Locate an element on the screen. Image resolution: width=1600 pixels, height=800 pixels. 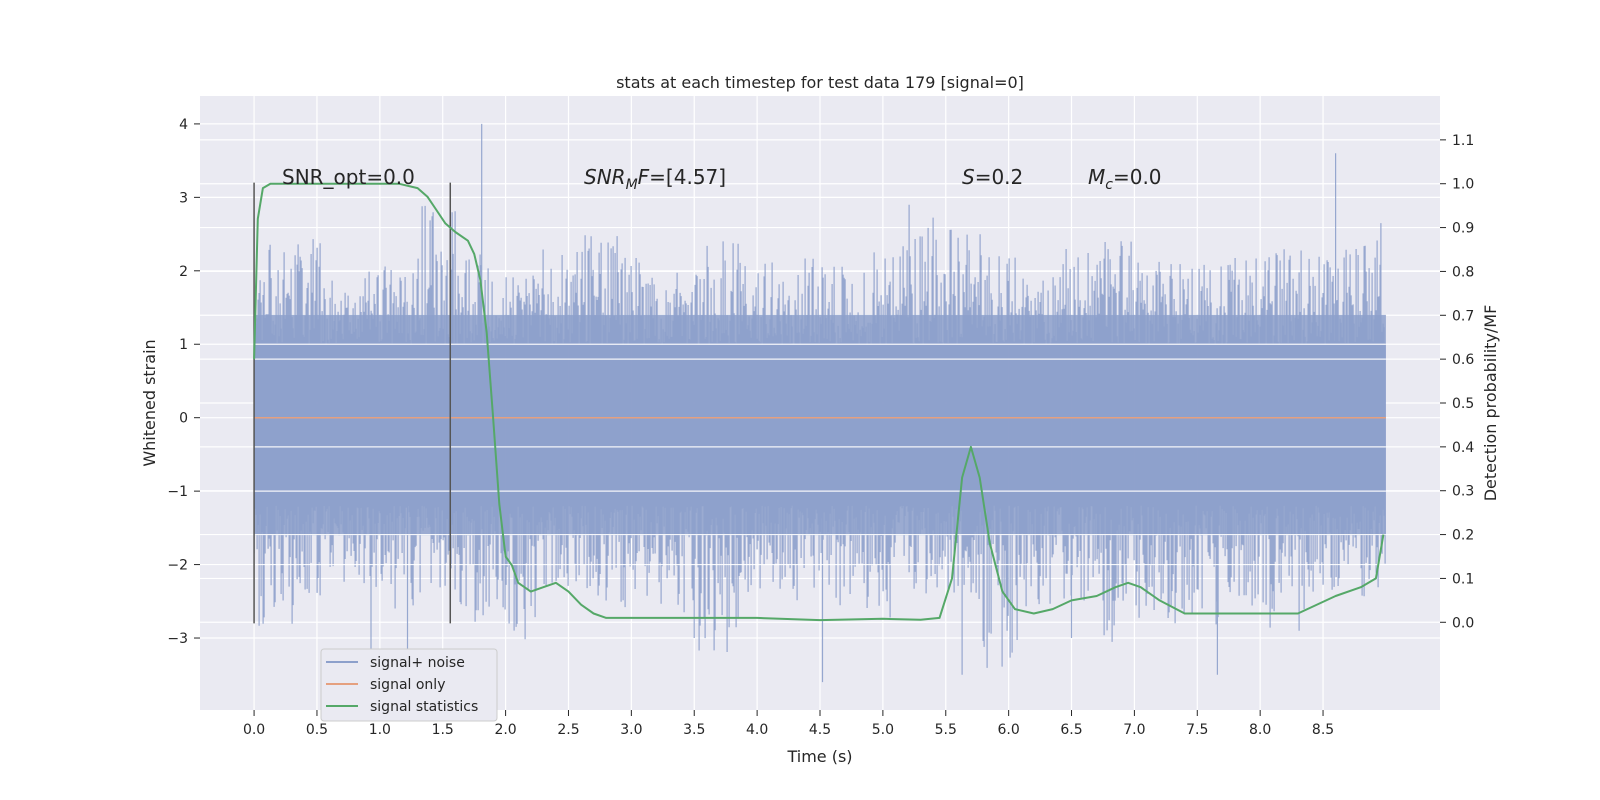
y-tick-label: 4 is located at coordinates (183, 125).